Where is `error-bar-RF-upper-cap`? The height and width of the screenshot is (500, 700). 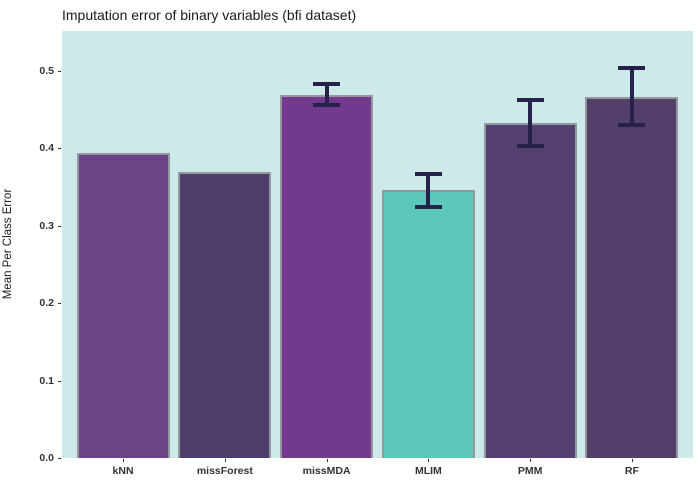
error-bar-RF-upper-cap is located at coordinates (632, 68).